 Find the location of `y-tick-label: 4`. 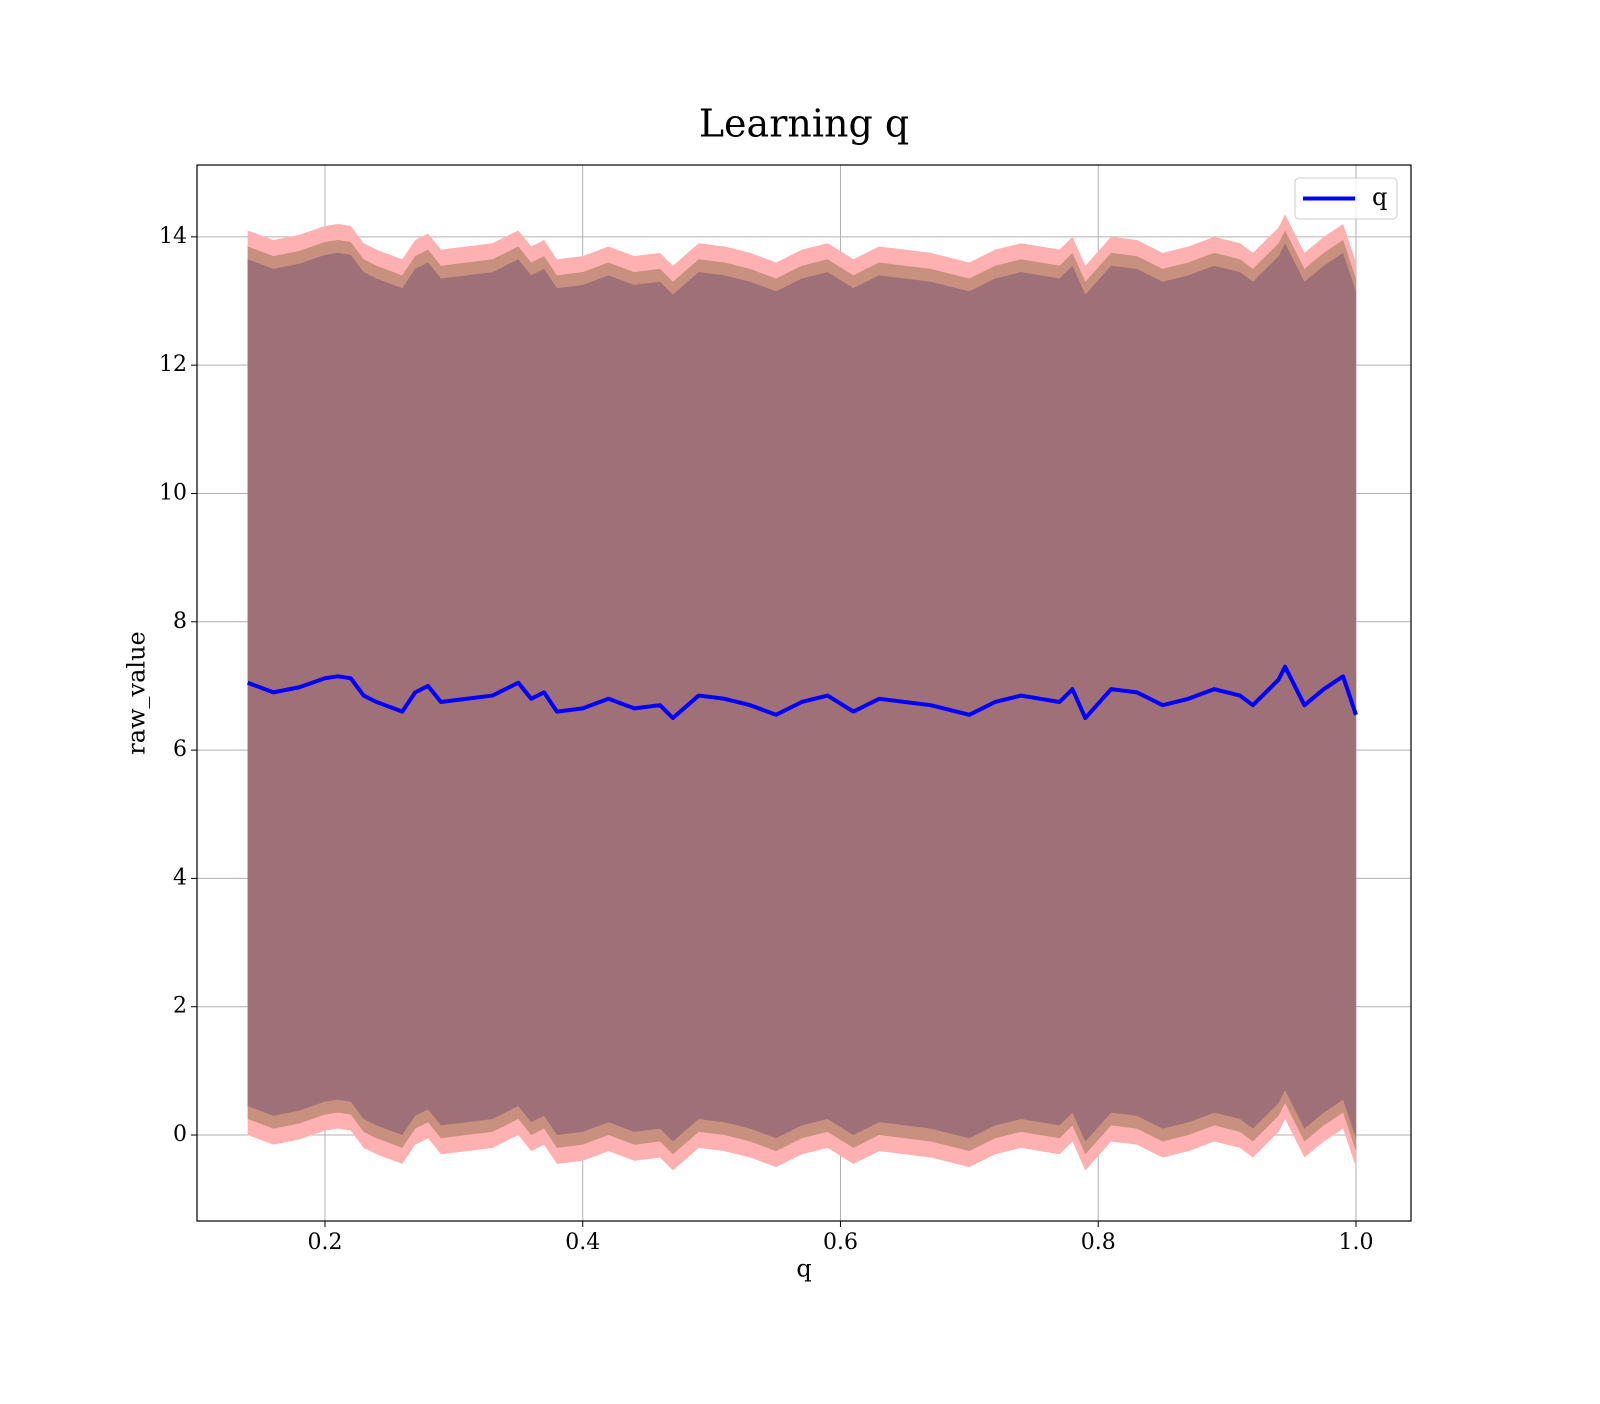

y-tick-label: 4 is located at coordinates (180, 877).